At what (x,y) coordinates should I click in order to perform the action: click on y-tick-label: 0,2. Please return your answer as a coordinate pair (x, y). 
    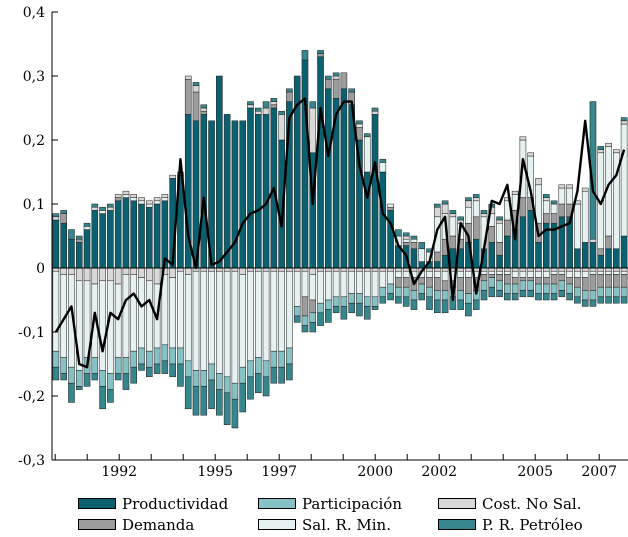
    Looking at the image, I should click on (34, 141).